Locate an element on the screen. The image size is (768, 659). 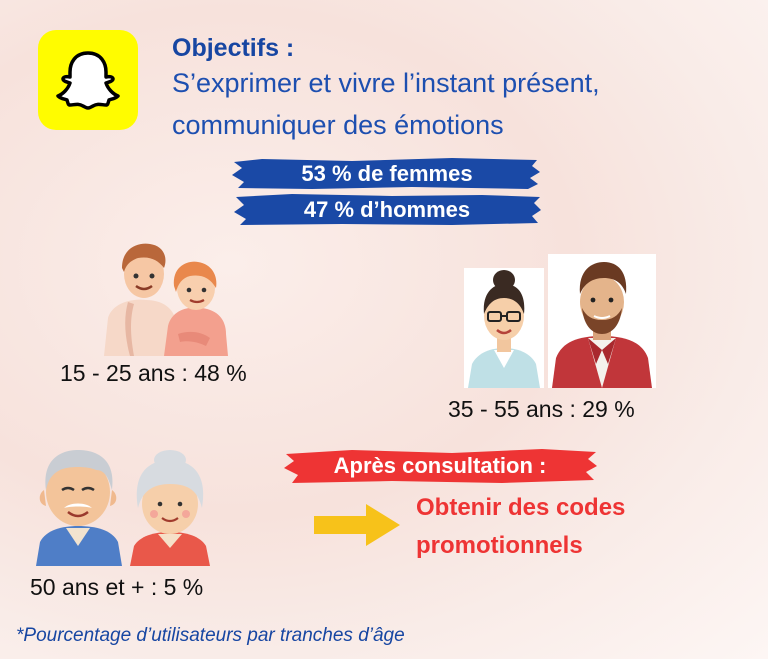
adult-woman-illustration is located at coordinates (504, 328).